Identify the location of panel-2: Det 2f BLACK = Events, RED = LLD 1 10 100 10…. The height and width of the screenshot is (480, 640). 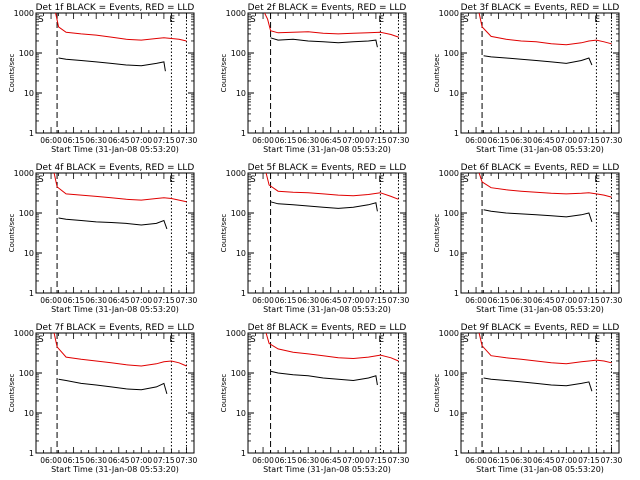
(315, 78).